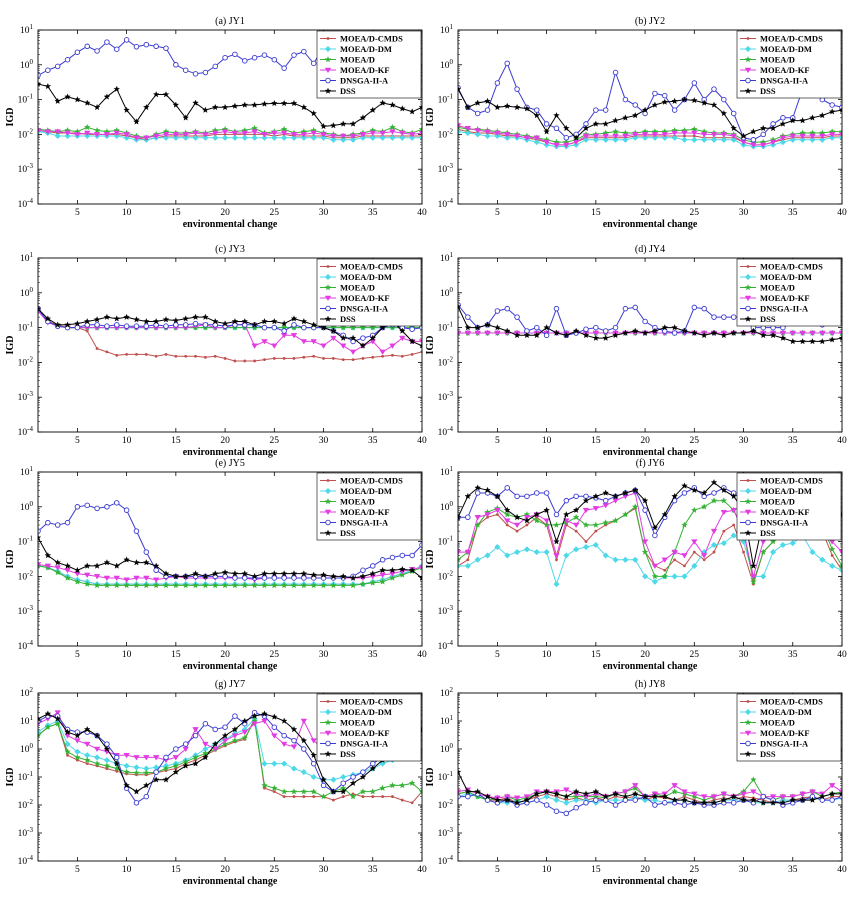  Describe the element at coordinates (650, 113) in the screenshot. I see `series-DSS` at that location.